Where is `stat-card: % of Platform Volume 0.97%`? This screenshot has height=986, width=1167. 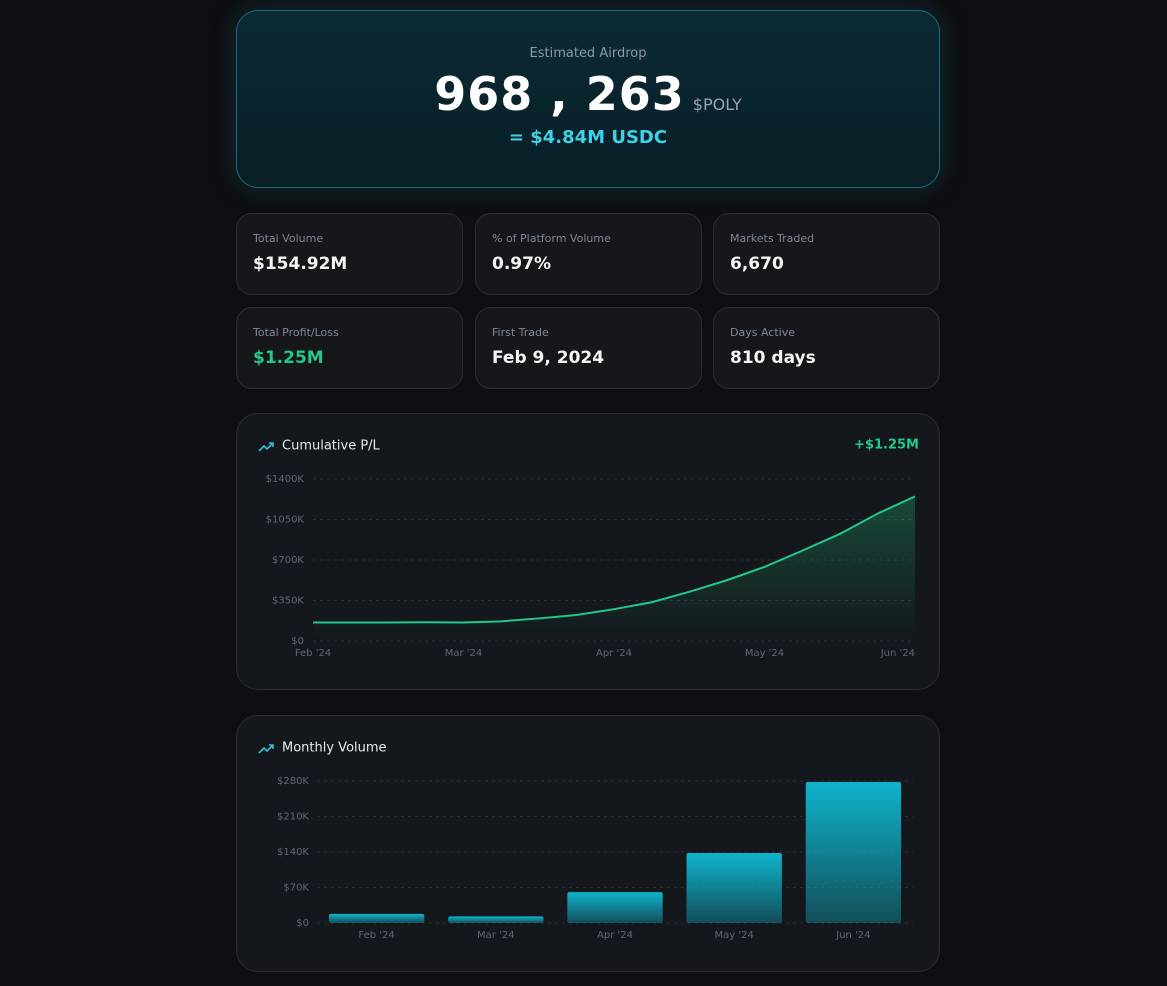 stat-card: % of Platform Volume 0.97% is located at coordinates (588, 254).